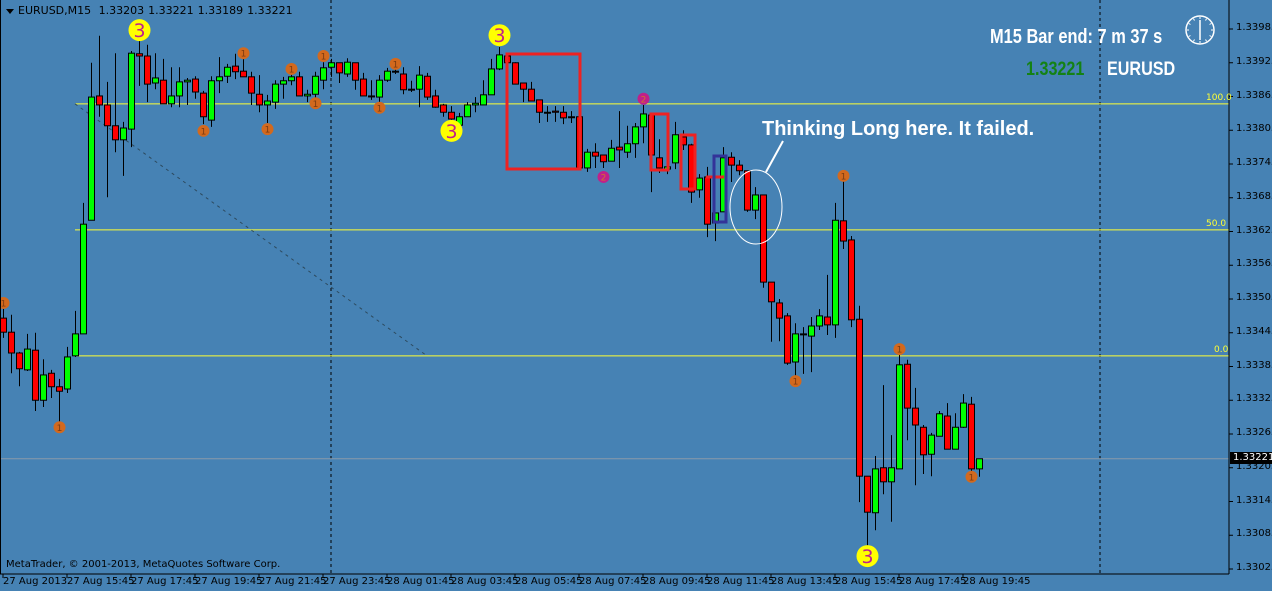  Describe the element at coordinates (644, 100) in the screenshot. I see `svg-text: 2` at that location.